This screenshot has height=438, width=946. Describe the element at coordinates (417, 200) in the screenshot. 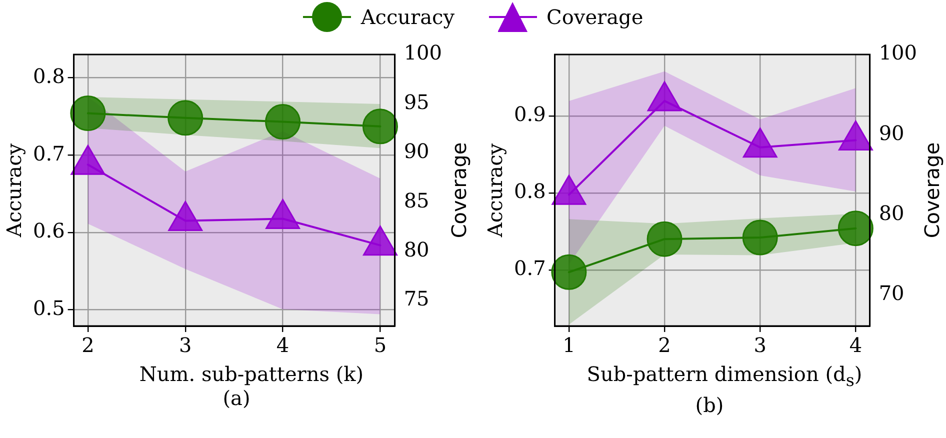

I see `y2-tick-label: 85` at that location.